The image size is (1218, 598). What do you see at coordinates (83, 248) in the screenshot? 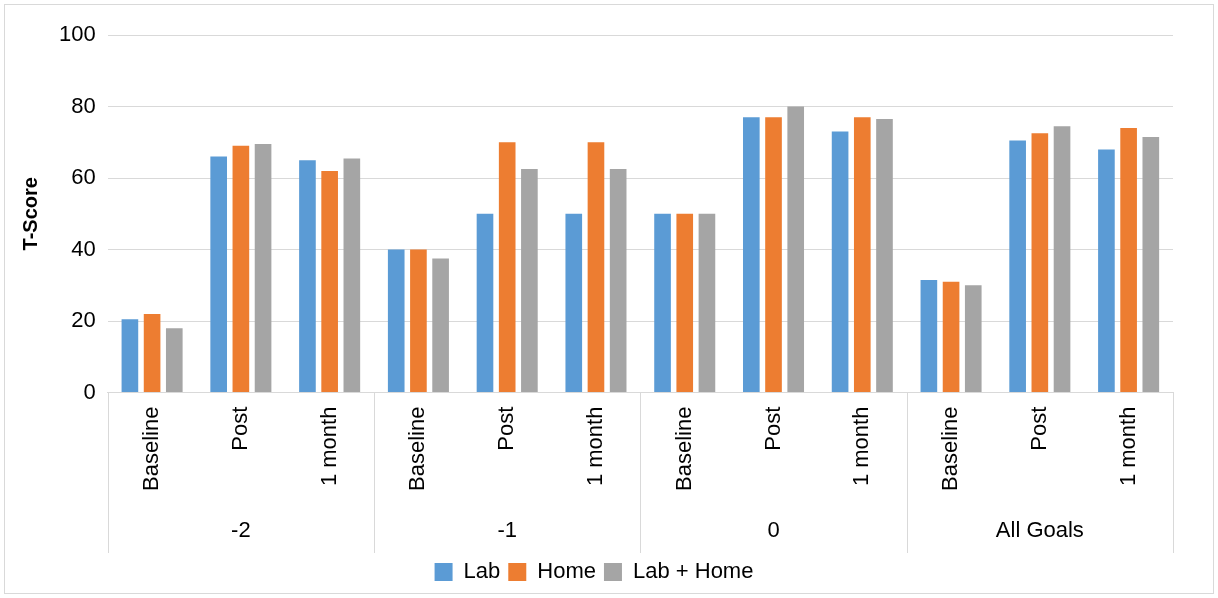
I see `y-tick-label: 40` at bounding box center [83, 248].